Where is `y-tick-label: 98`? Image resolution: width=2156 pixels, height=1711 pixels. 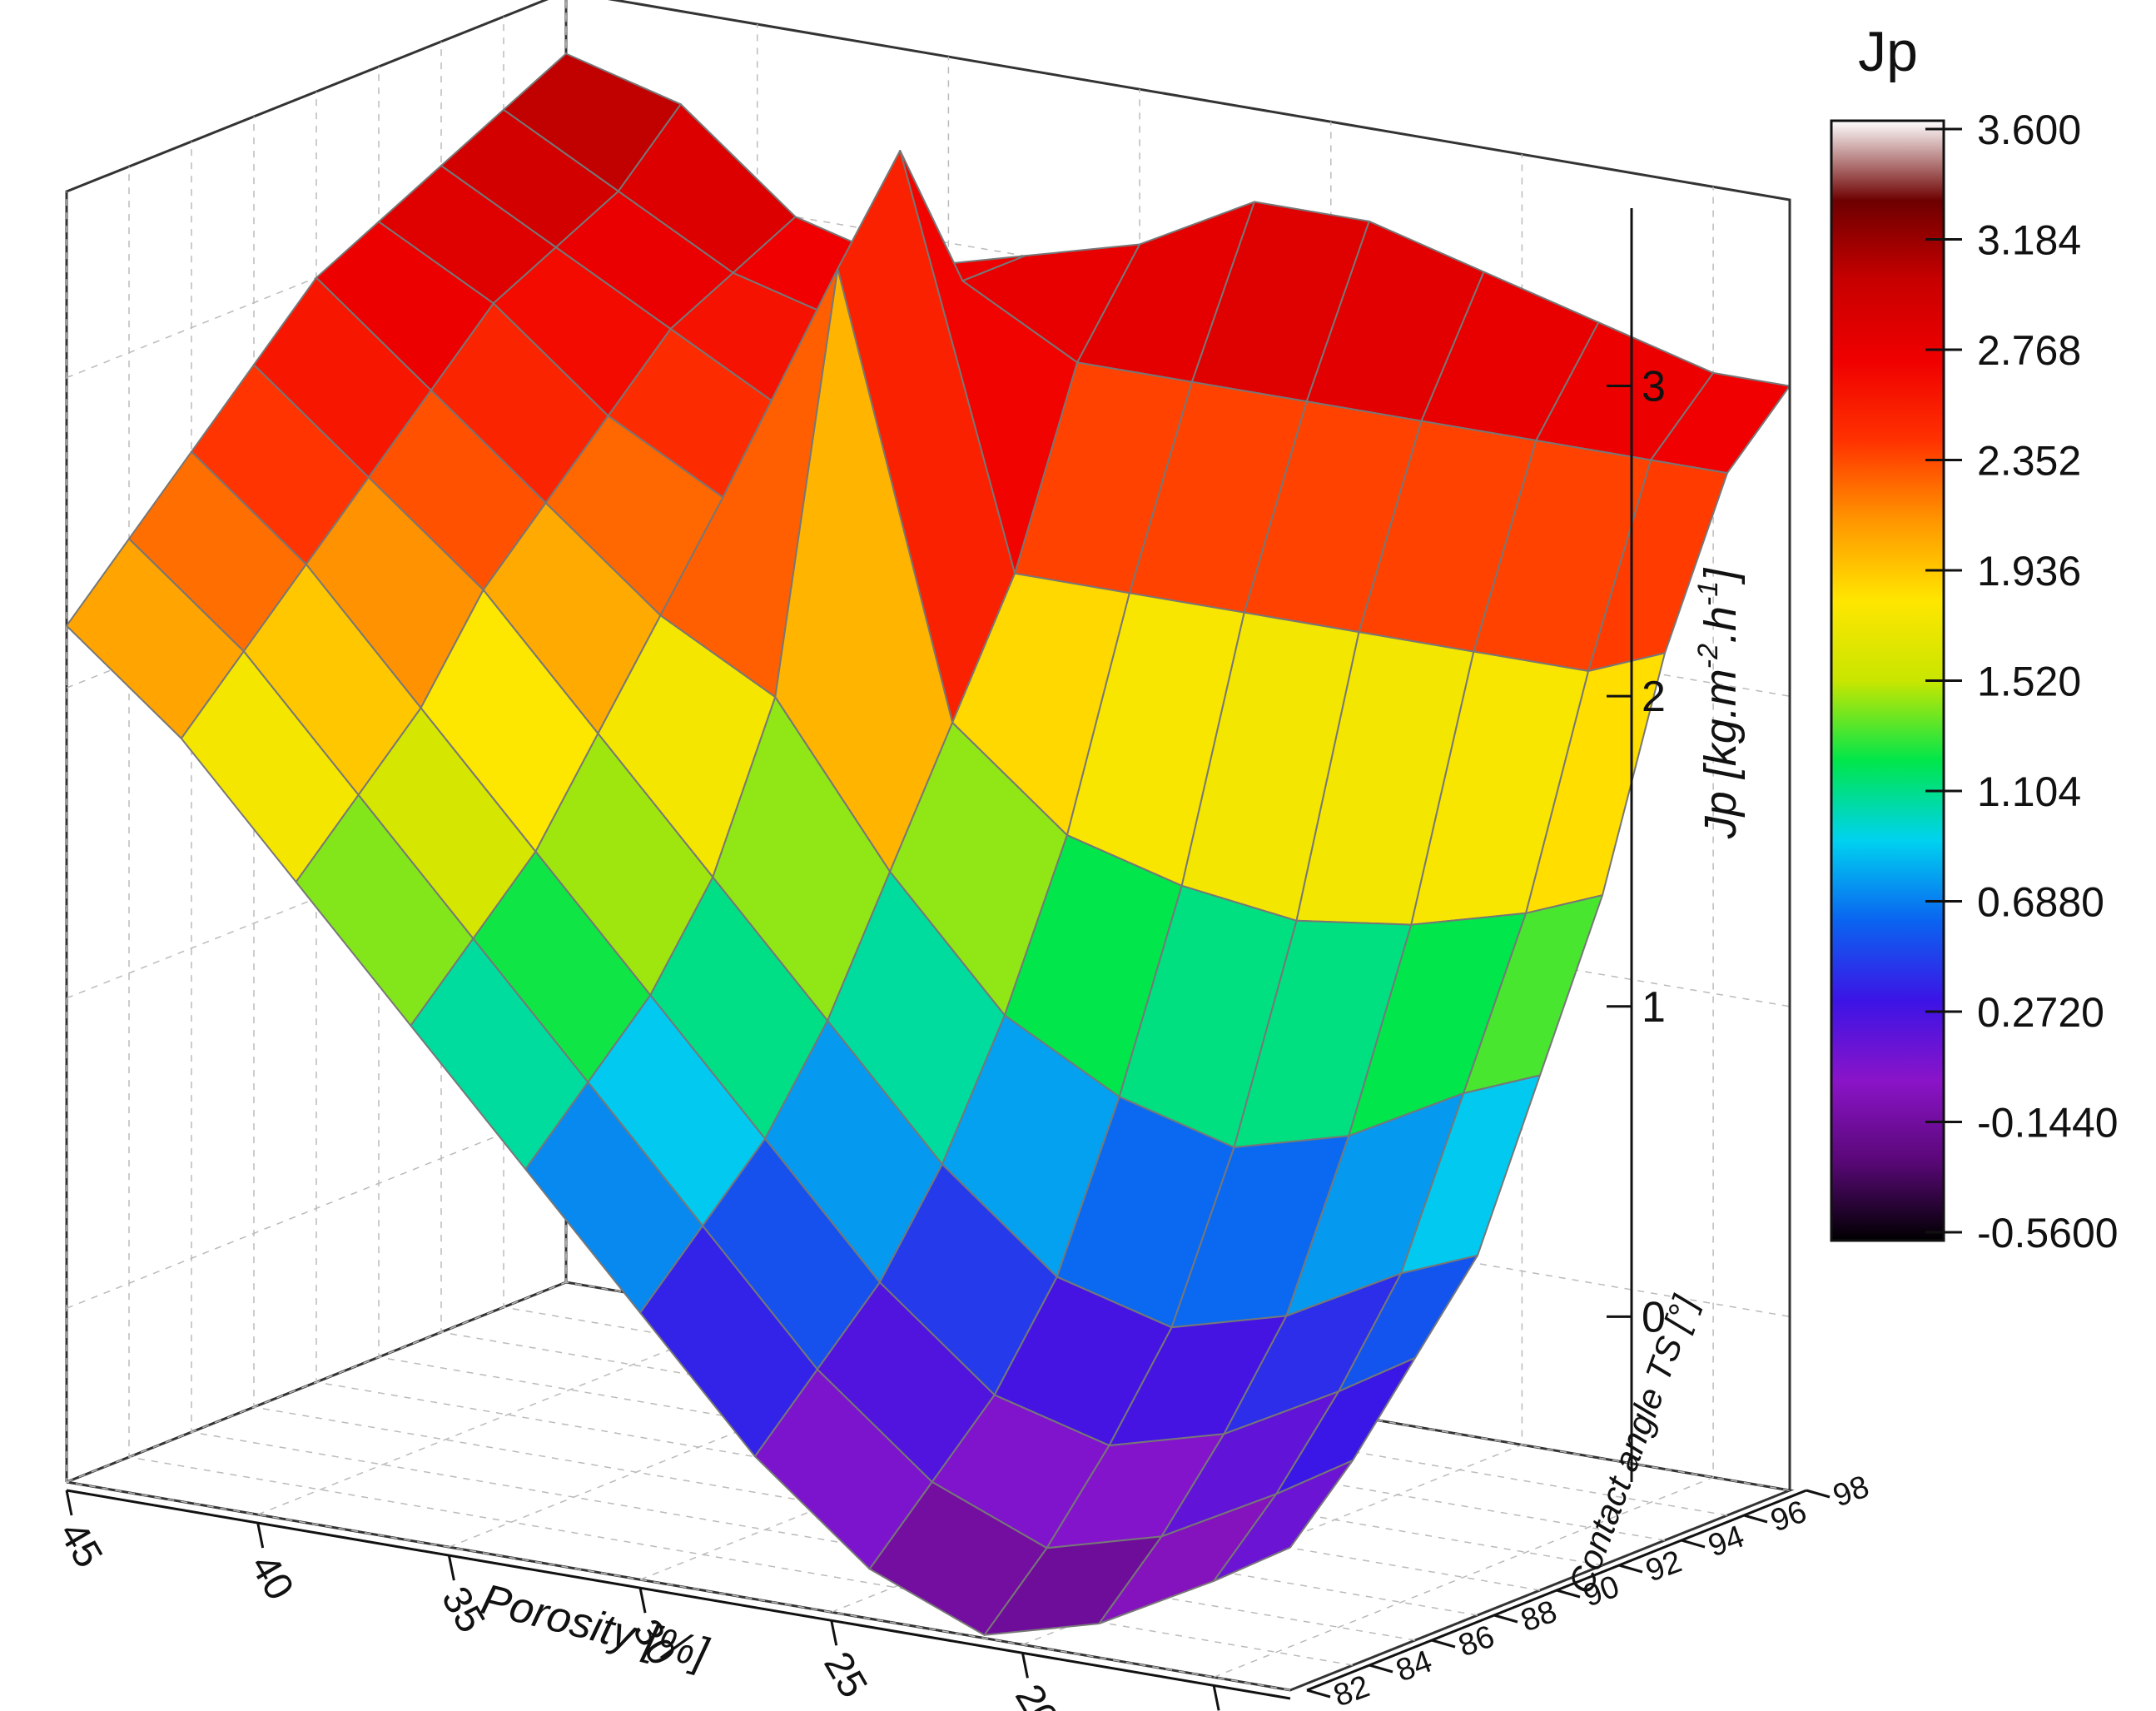 y-tick-label: 98 is located at coordinates (1852, 1492).